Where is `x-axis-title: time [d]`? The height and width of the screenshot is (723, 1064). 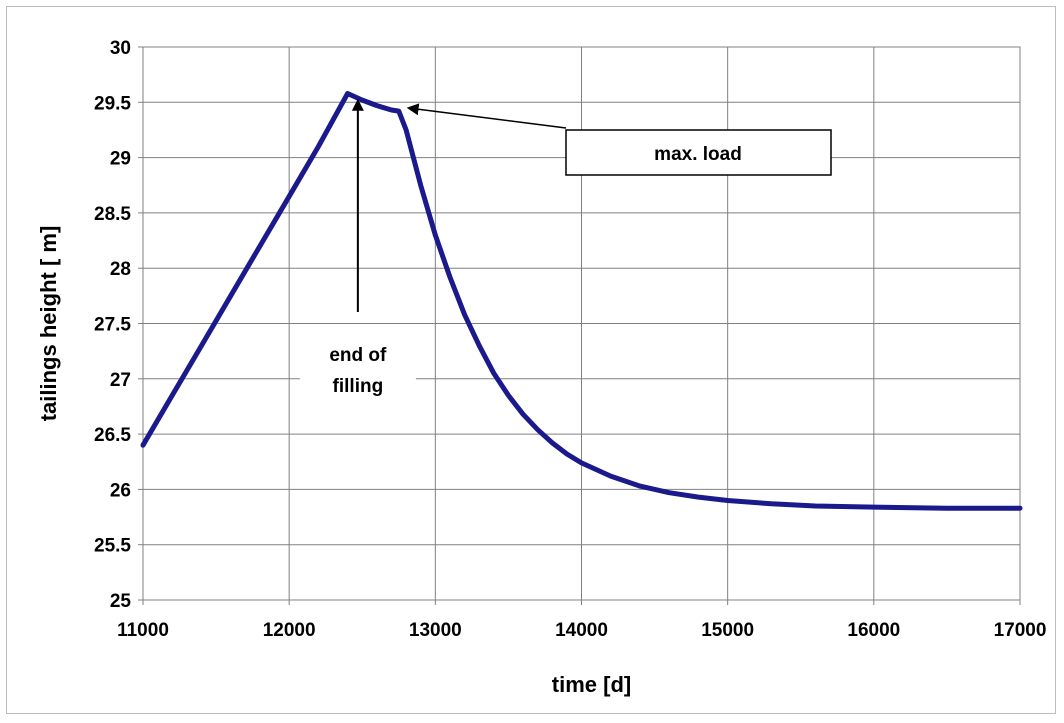 x-axis-title: time [d] is located at coordinates (591, 684).